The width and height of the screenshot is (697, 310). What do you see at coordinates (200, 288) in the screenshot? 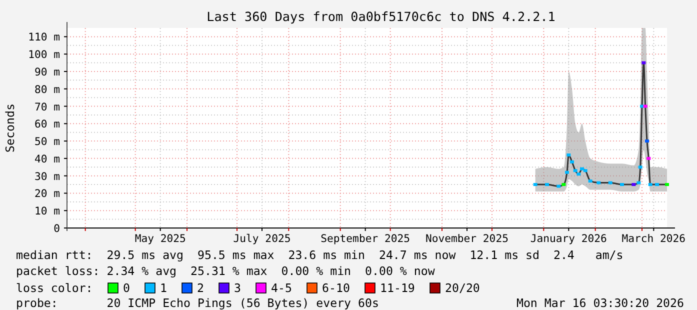
I see `legend-label: 2` at bounding box center [200, 288].